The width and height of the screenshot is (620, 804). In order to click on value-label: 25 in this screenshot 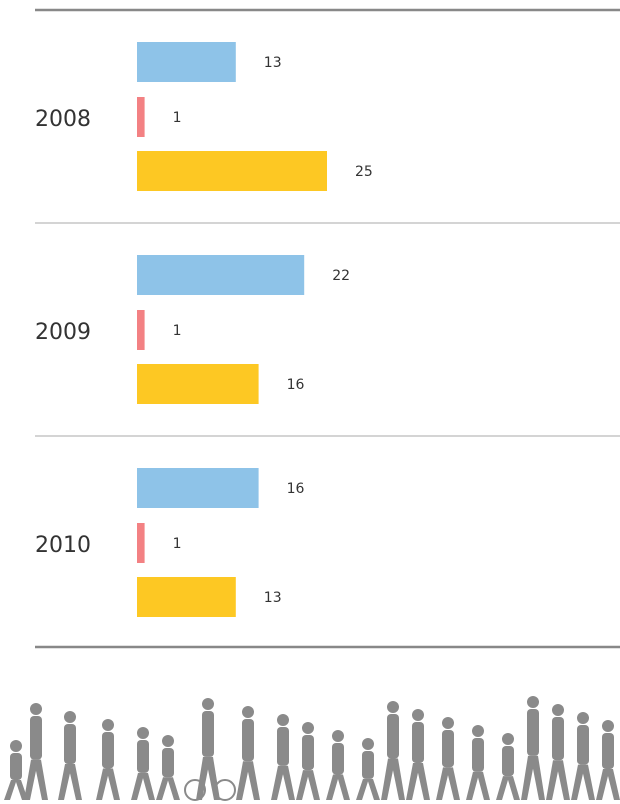, I will do `click(364, 172)`.